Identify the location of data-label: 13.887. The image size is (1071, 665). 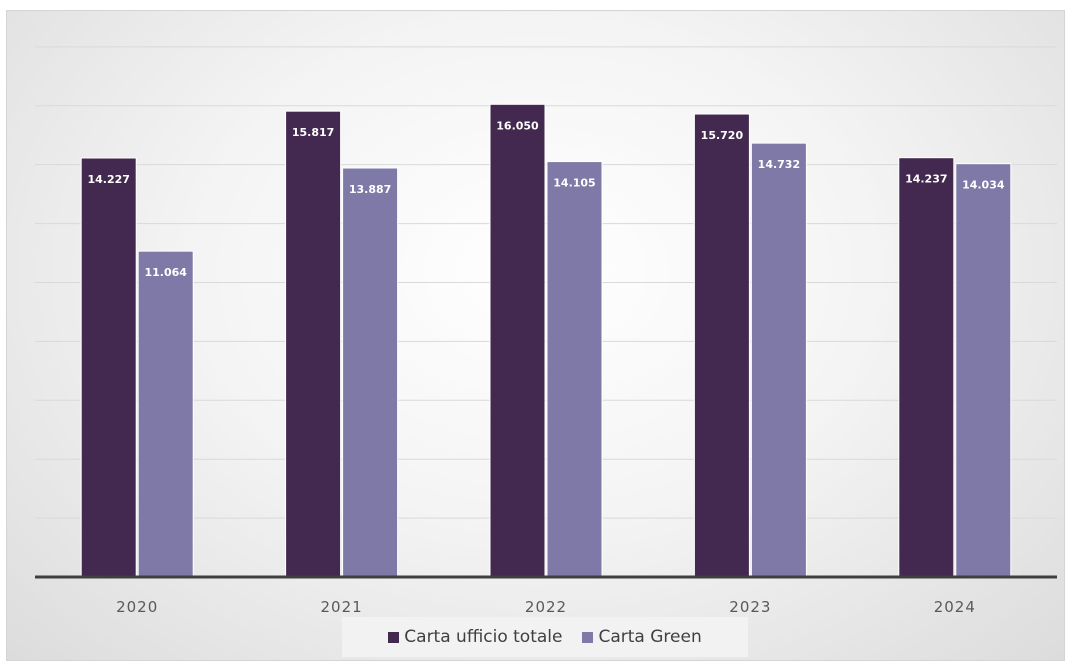
(370, 189).